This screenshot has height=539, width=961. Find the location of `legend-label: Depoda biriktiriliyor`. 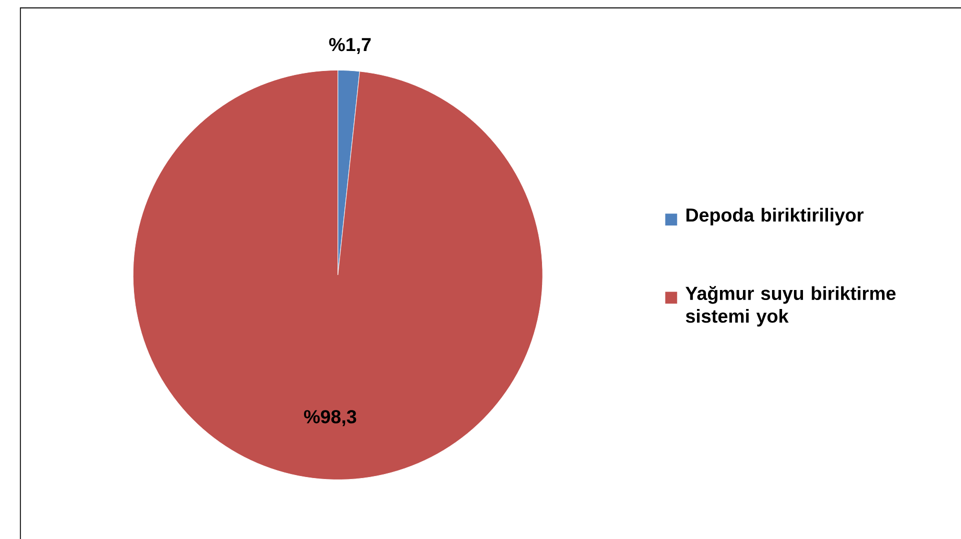

legend-label: Depoda biriktiriliyor is located at coordinates (775, 217).